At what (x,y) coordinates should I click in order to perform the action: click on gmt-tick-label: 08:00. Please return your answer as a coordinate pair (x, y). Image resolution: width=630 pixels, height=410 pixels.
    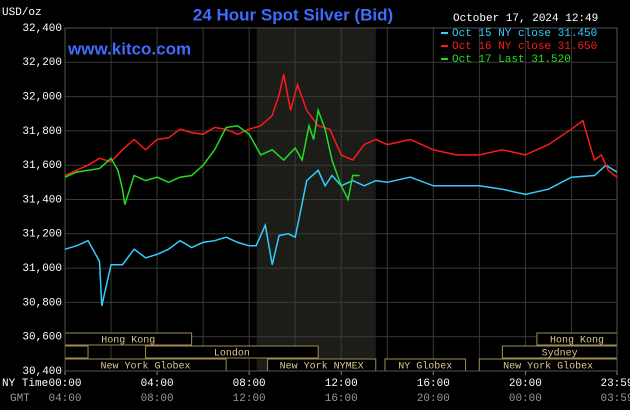
    Looking at the image, I should click on (157, 399).